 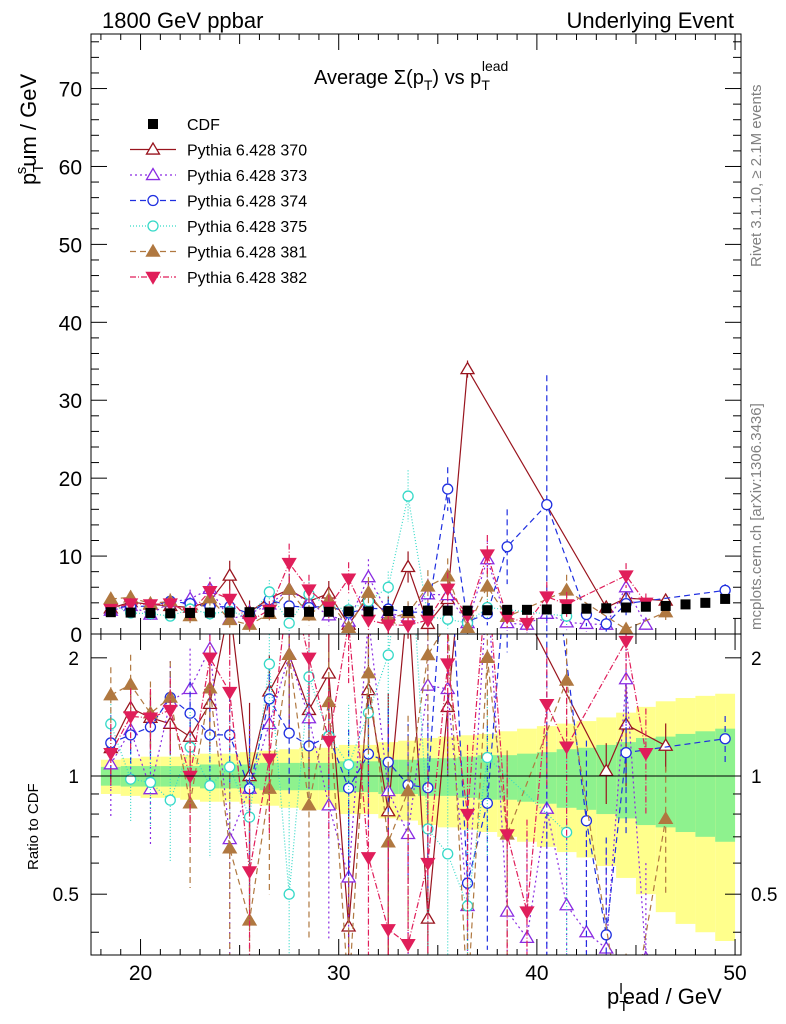 What do you see at coordinates (218, 227) in the screenshot?
I see `legend-entry: Pythia 6.428 375` at bounding box center [218, 227].